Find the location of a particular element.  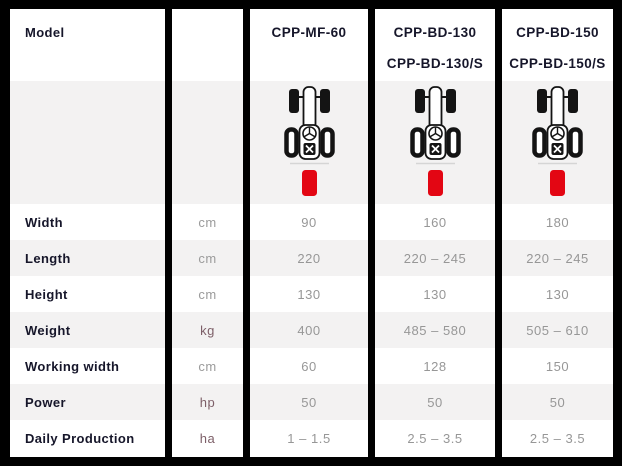

value-daily-production-cpp-bd-150: 2.5 – 3.5 is located at coordinates (557, 438).